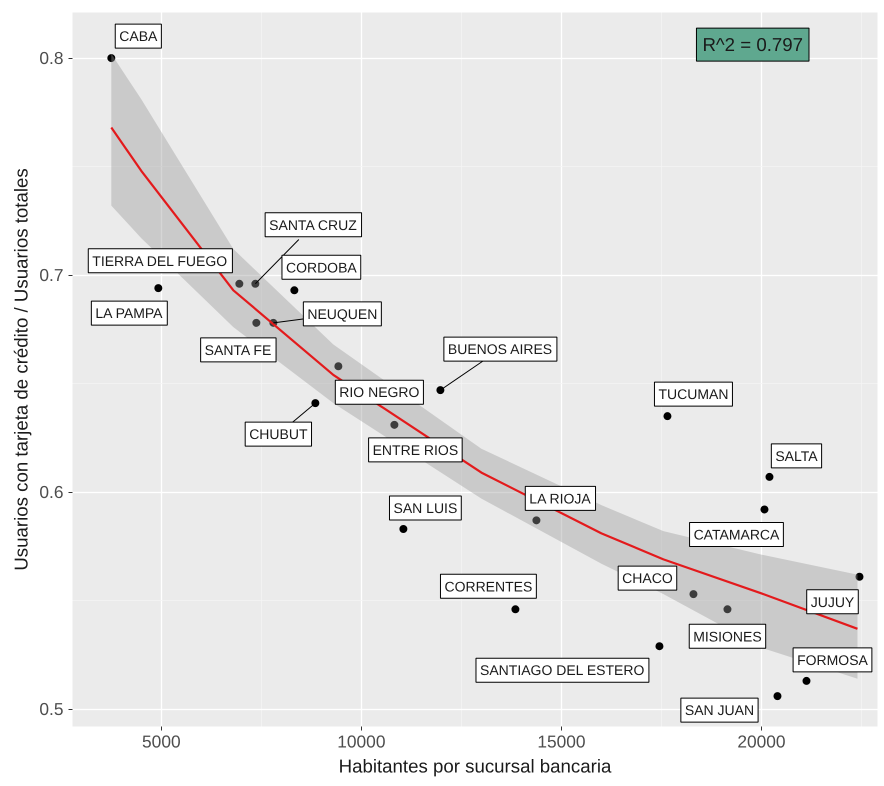 The height and width of the screenshot is (786, 884). What do you see at coordinates (833, 660) in the screenshot?
I see `annotation: FORMOSA` at bounding box center [833, 660].